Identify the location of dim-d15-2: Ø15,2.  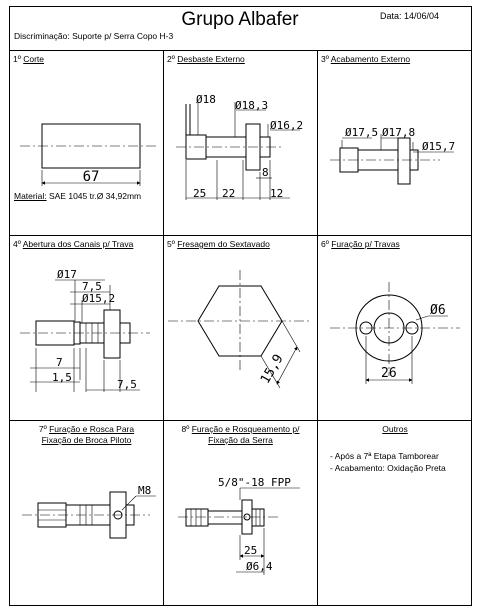
(98, 298).